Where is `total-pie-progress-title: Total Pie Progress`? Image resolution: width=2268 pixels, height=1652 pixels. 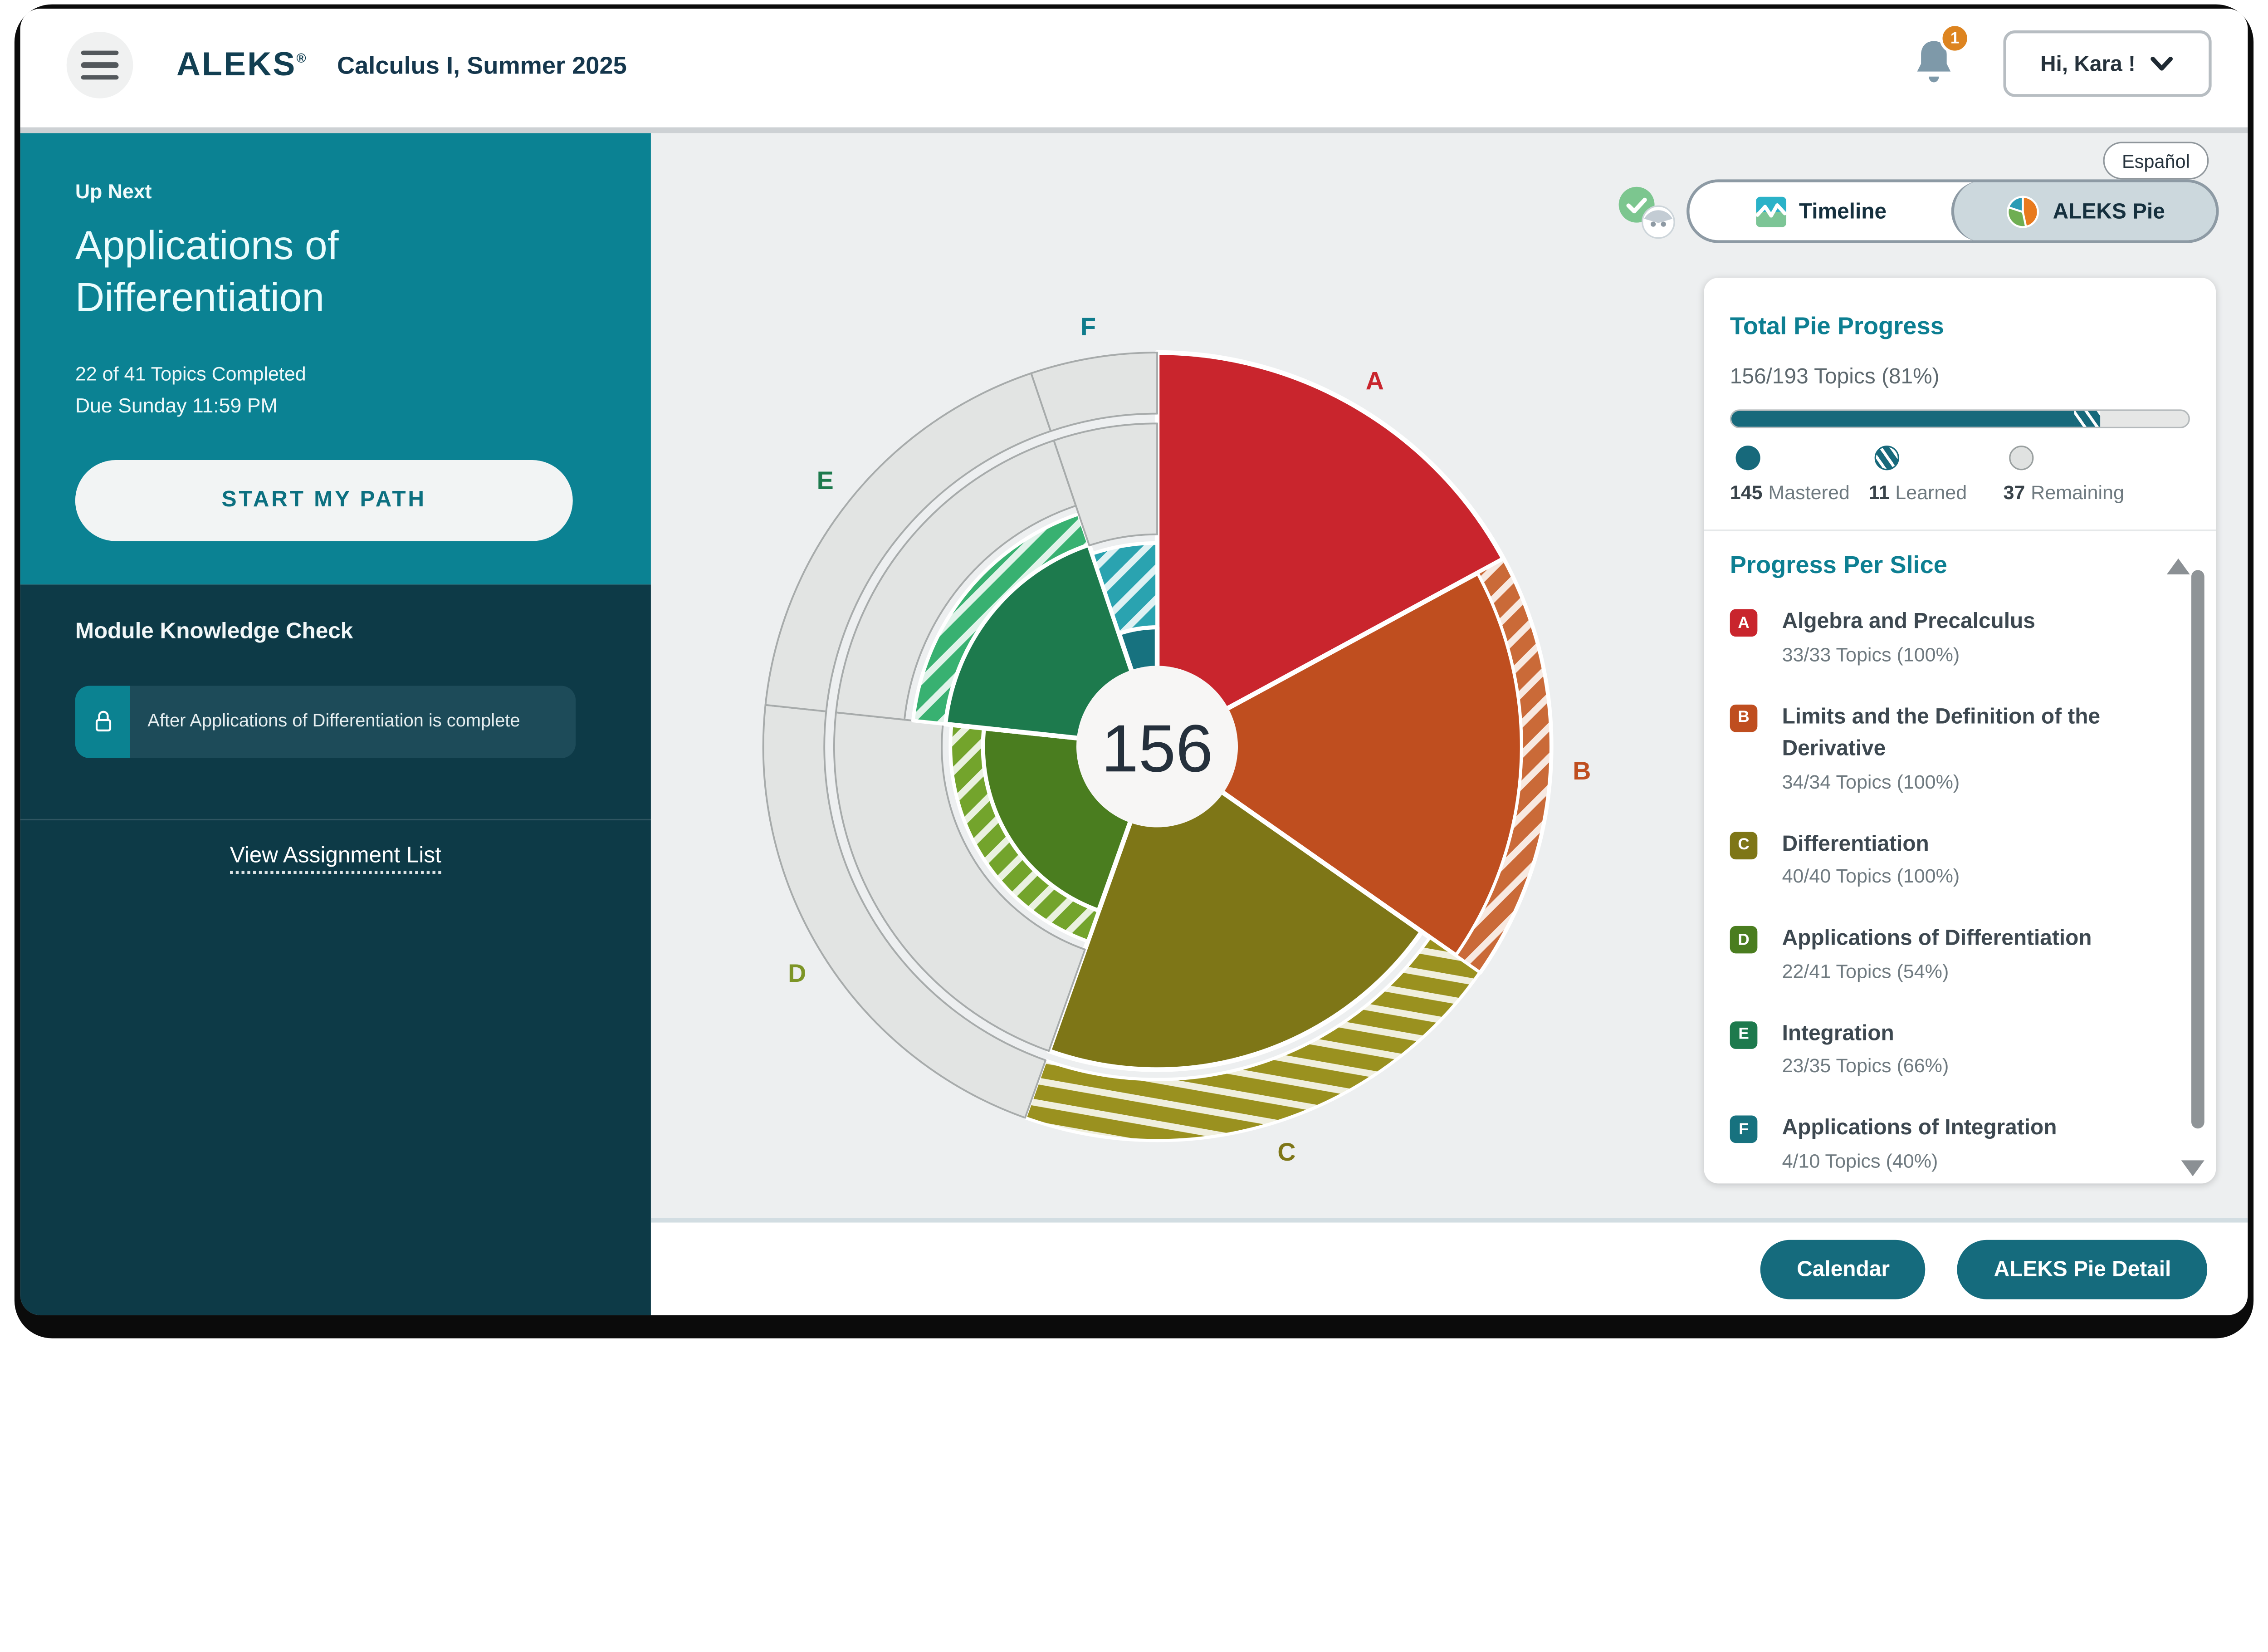 total-pie-progress-title: Total Pie Progress is located at coordinates (1837, 326).